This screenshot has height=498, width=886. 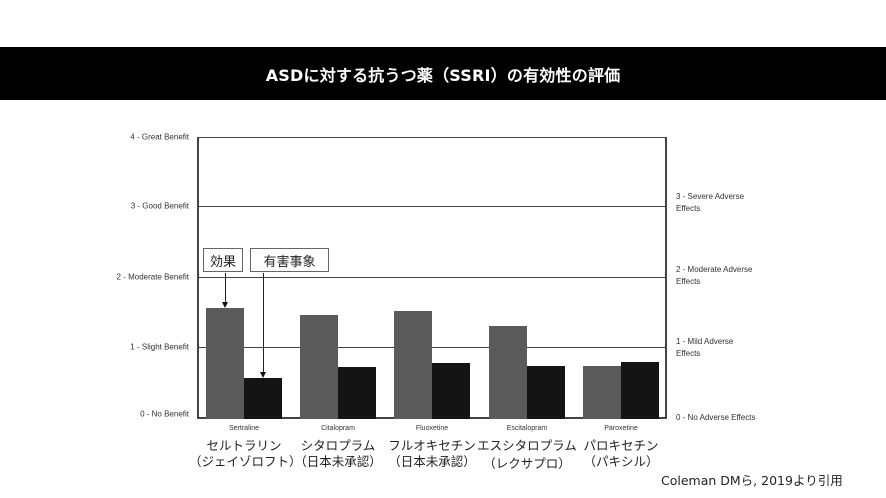 I want to click on bar-citalopram-benefit, so click(x=319, y=367).